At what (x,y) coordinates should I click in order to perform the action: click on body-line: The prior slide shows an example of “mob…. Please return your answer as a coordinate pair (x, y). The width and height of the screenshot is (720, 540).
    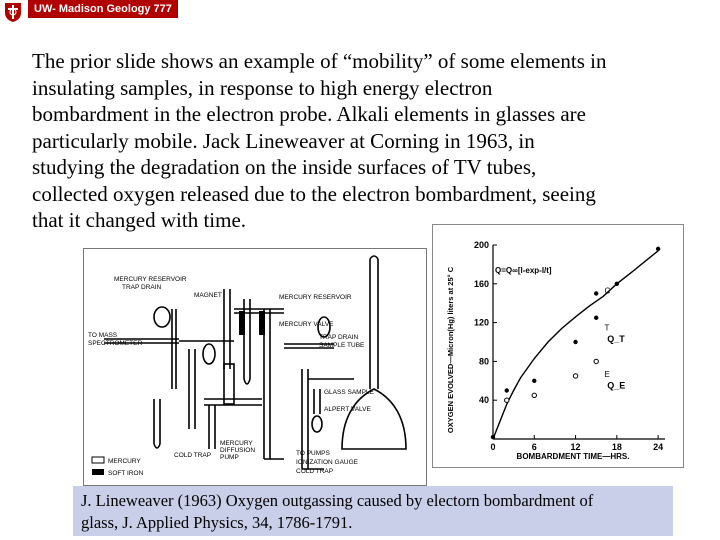
    Looking at the image, I should click on (319, 61).